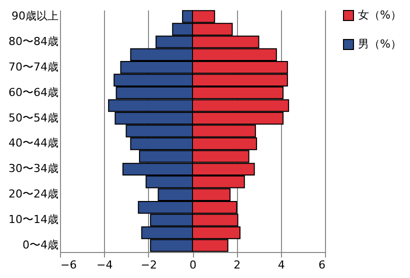 The image size is (410, 278). I want to click on x-tick-label: 0, so click(193, 265).